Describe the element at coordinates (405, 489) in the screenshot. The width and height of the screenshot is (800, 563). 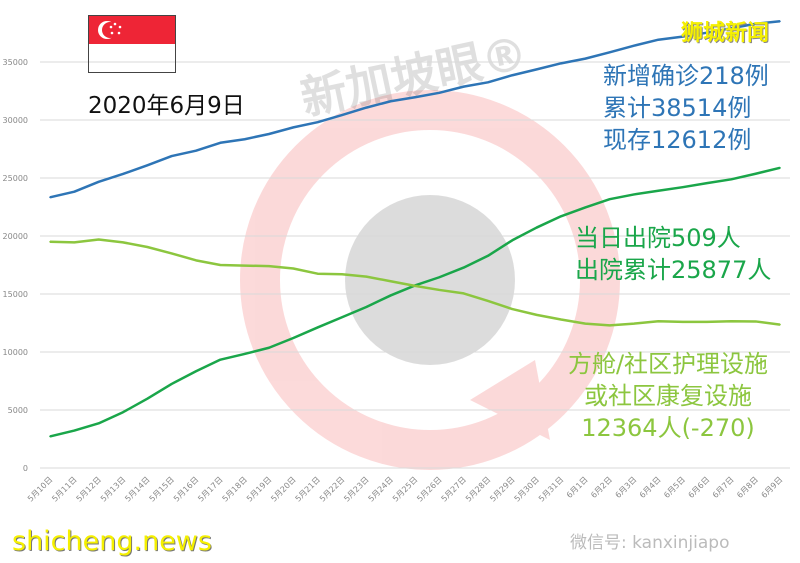
I see `x-tick-label: 5月25日` at that location.